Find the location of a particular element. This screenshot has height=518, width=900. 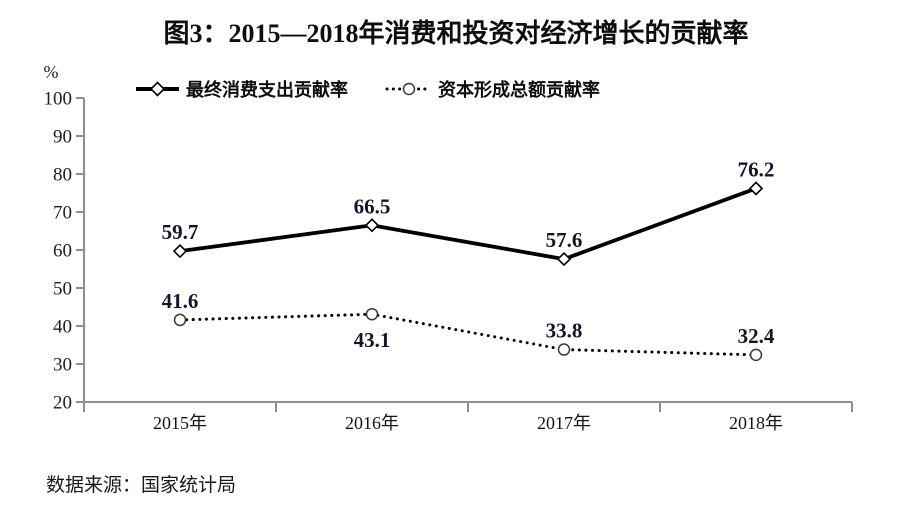

legend-label-capital-formation: 资本形成总额贡献率 is located at coordinates (519, 89).